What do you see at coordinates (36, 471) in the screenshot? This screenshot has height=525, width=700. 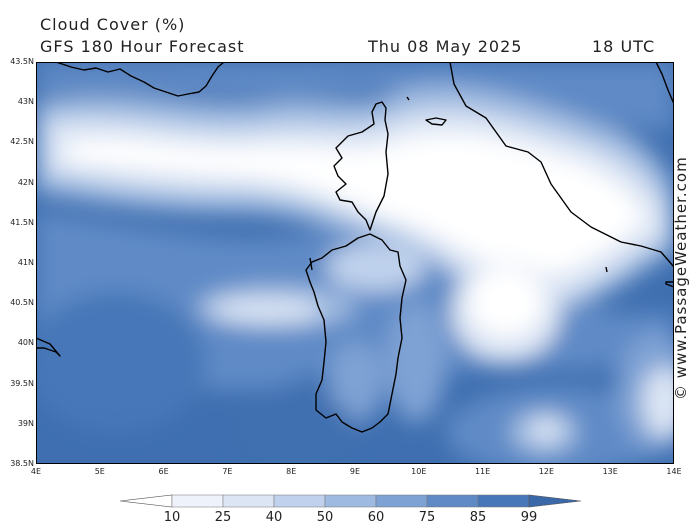 I see `longitude-label: 4E` at bounding box center [36, 471].